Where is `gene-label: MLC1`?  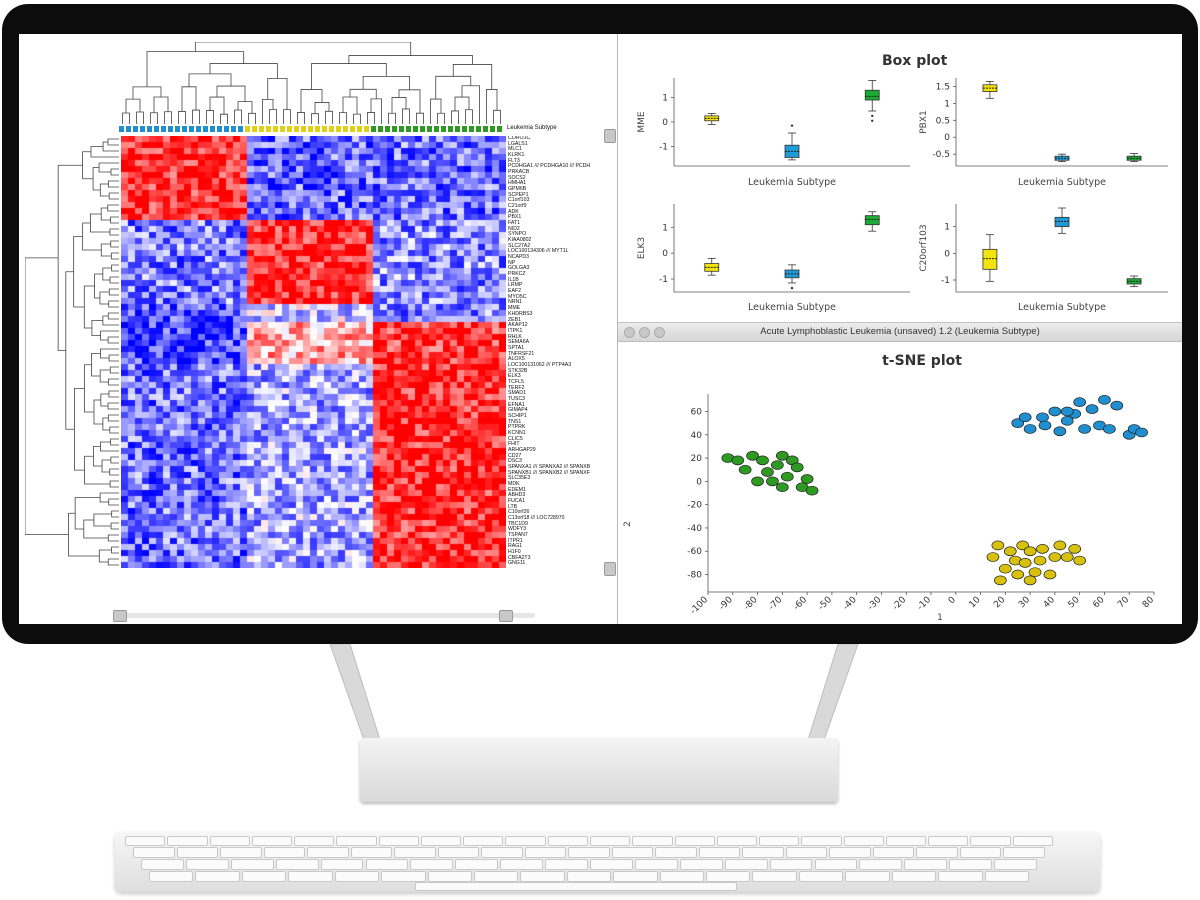
gene-label: MLC1 is located at coordinates (515, 149).